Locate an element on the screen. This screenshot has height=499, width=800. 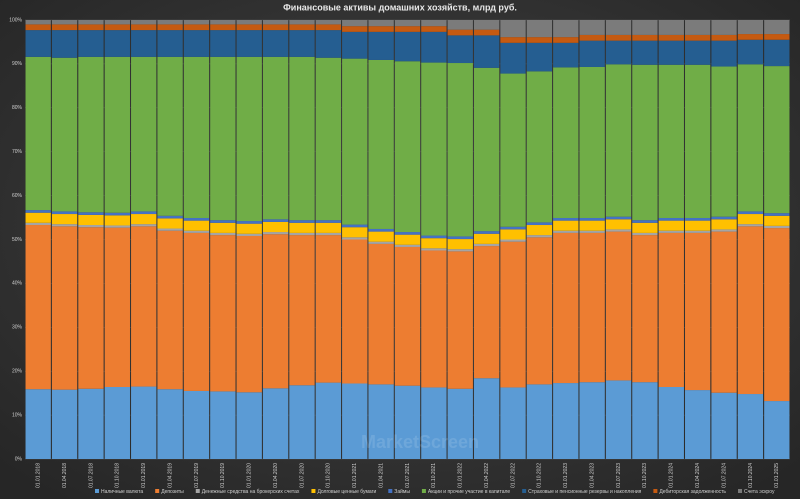
x-tick-label: 01.04.2019 is located at coordinates (170, 475).